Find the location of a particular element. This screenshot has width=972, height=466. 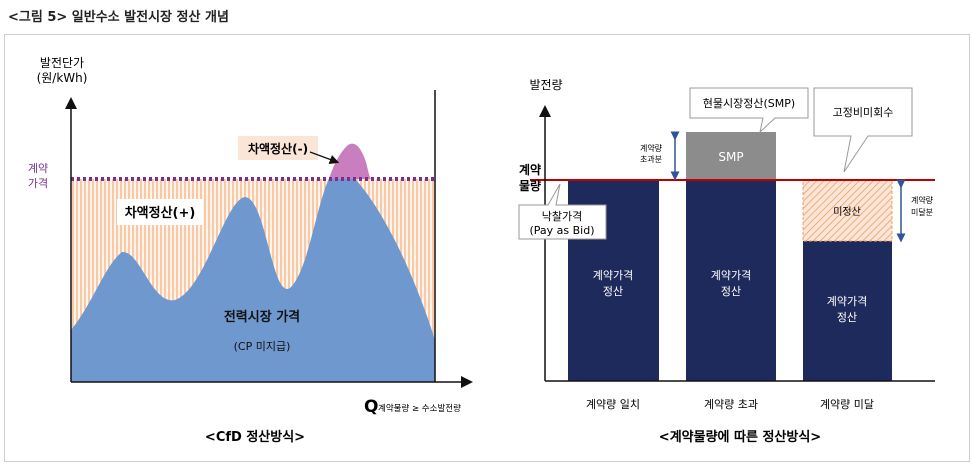

left-x-label-q: Q is located at coordinates (371, 407).